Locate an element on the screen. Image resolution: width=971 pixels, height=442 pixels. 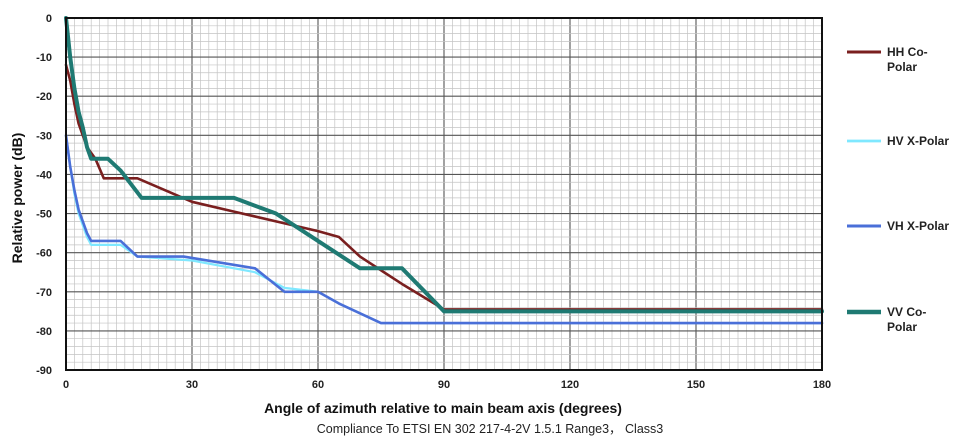
y-tick-label: -40 is located at coordinates (44, 175).